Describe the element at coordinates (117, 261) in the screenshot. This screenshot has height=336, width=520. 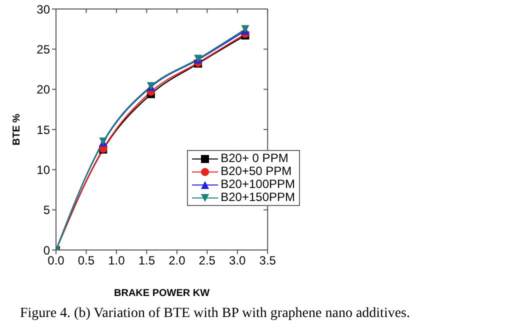
I see `x-tick-label: 1.0` at that location.